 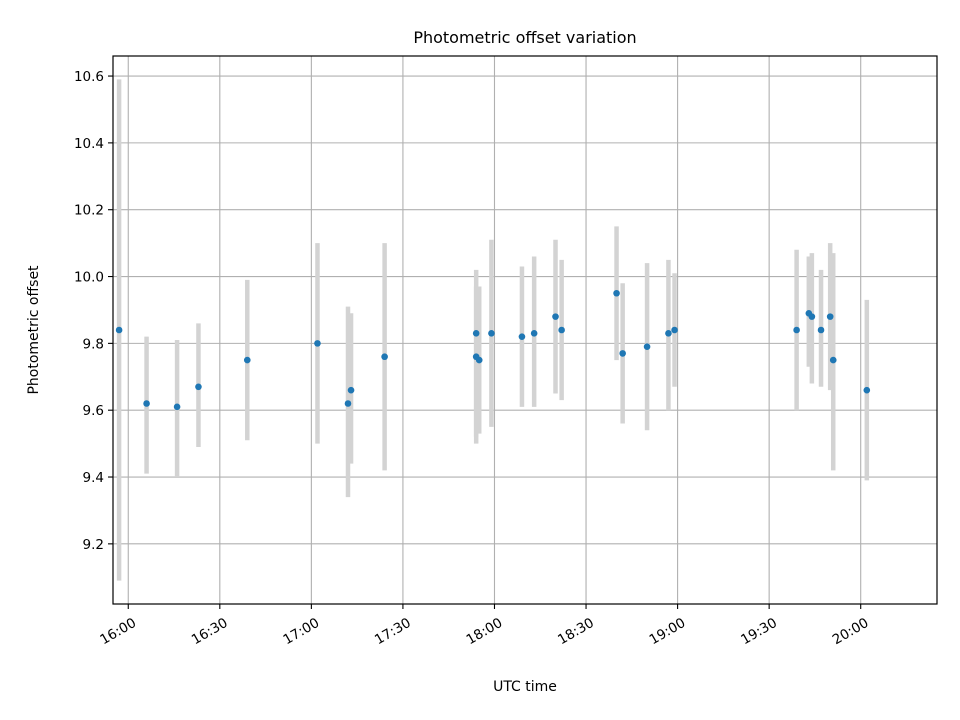 What do you see at coordinates (89, 144) in the screenshot?
I see `y-tick-label: 10.4` at bounding box center [89, 144].